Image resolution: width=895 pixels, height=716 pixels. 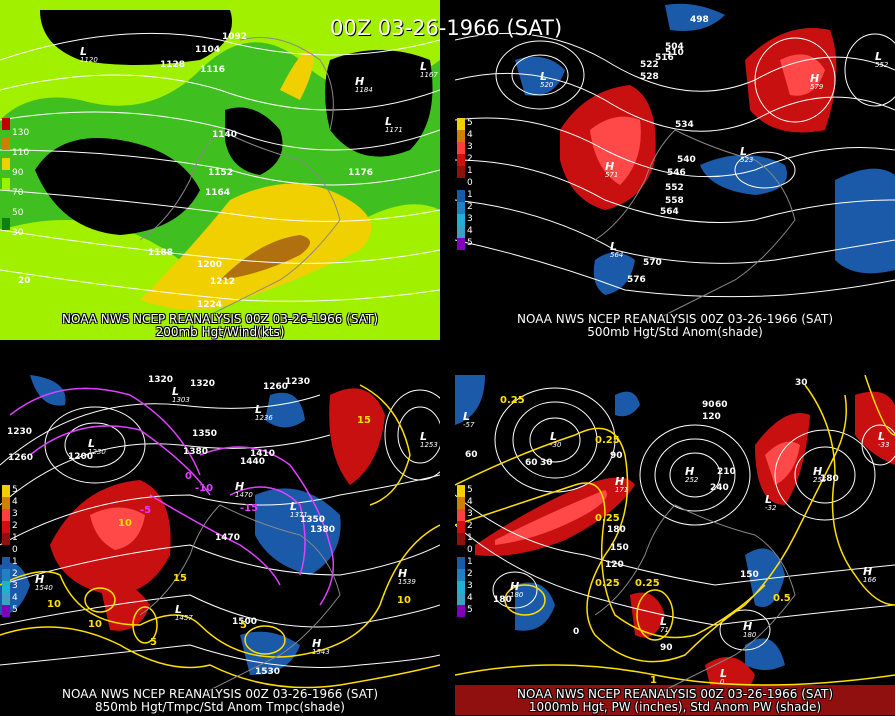 I want to click on contour-label: 540, so click(x=686, y=160).